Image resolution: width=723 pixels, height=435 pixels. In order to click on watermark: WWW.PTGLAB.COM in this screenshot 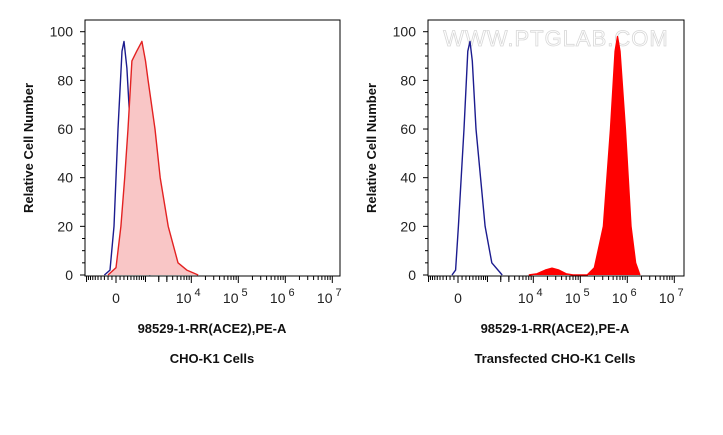, I will do `click(555, 38)`.